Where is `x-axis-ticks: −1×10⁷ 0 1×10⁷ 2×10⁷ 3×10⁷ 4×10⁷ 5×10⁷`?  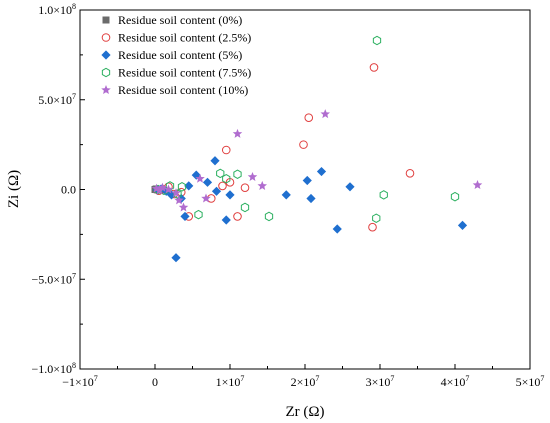 x-axis-ticks: −1×10⁷ 0 1×10⁷ 2×10⁷ 3×10⁷ 4×10⁷ 5×10⁷ is located at coordinates (303, 376).